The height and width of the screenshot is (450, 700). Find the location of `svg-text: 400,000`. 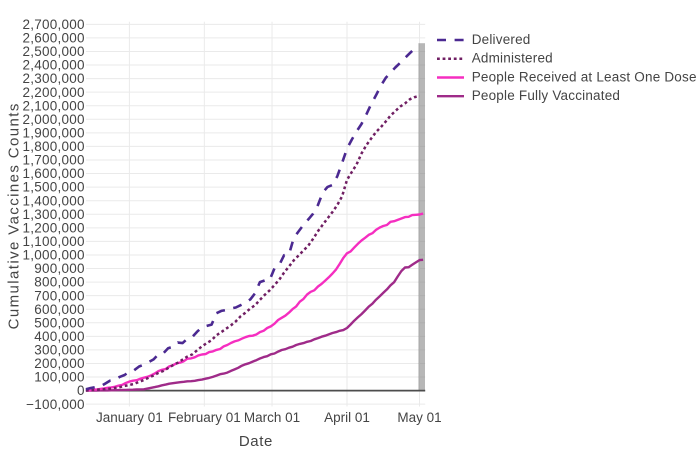

svg-text: 400,000 is located at coordinates (59, 336).